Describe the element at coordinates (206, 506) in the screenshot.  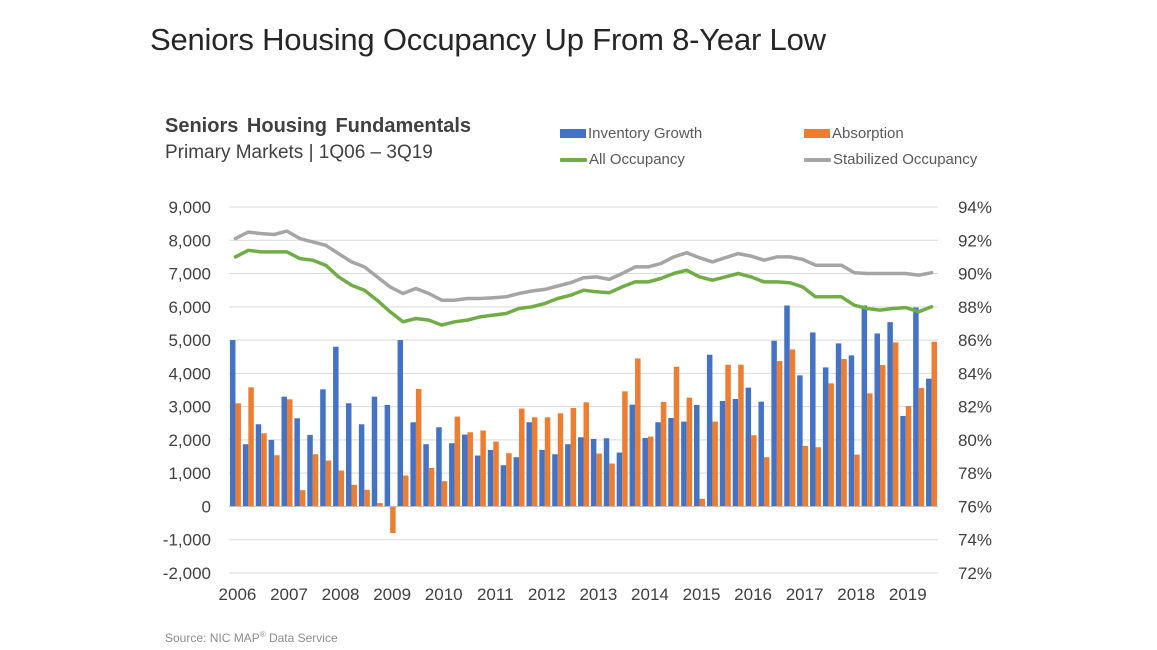
I see `y-left-tick-label: 0` at that location.